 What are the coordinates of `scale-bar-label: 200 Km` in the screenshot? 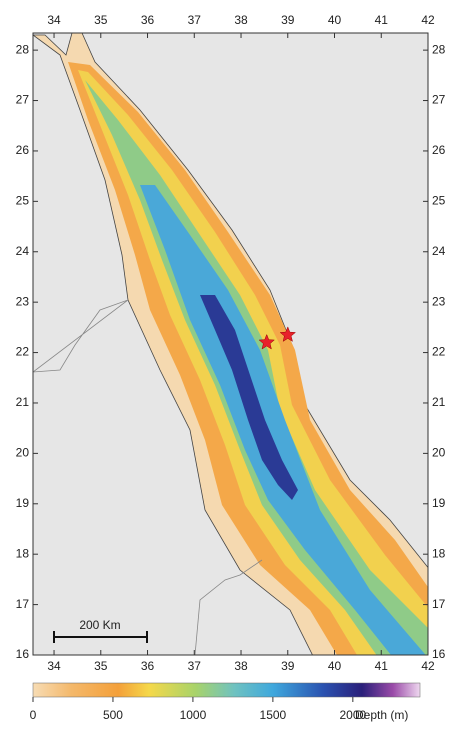 It's located at (99, 625).